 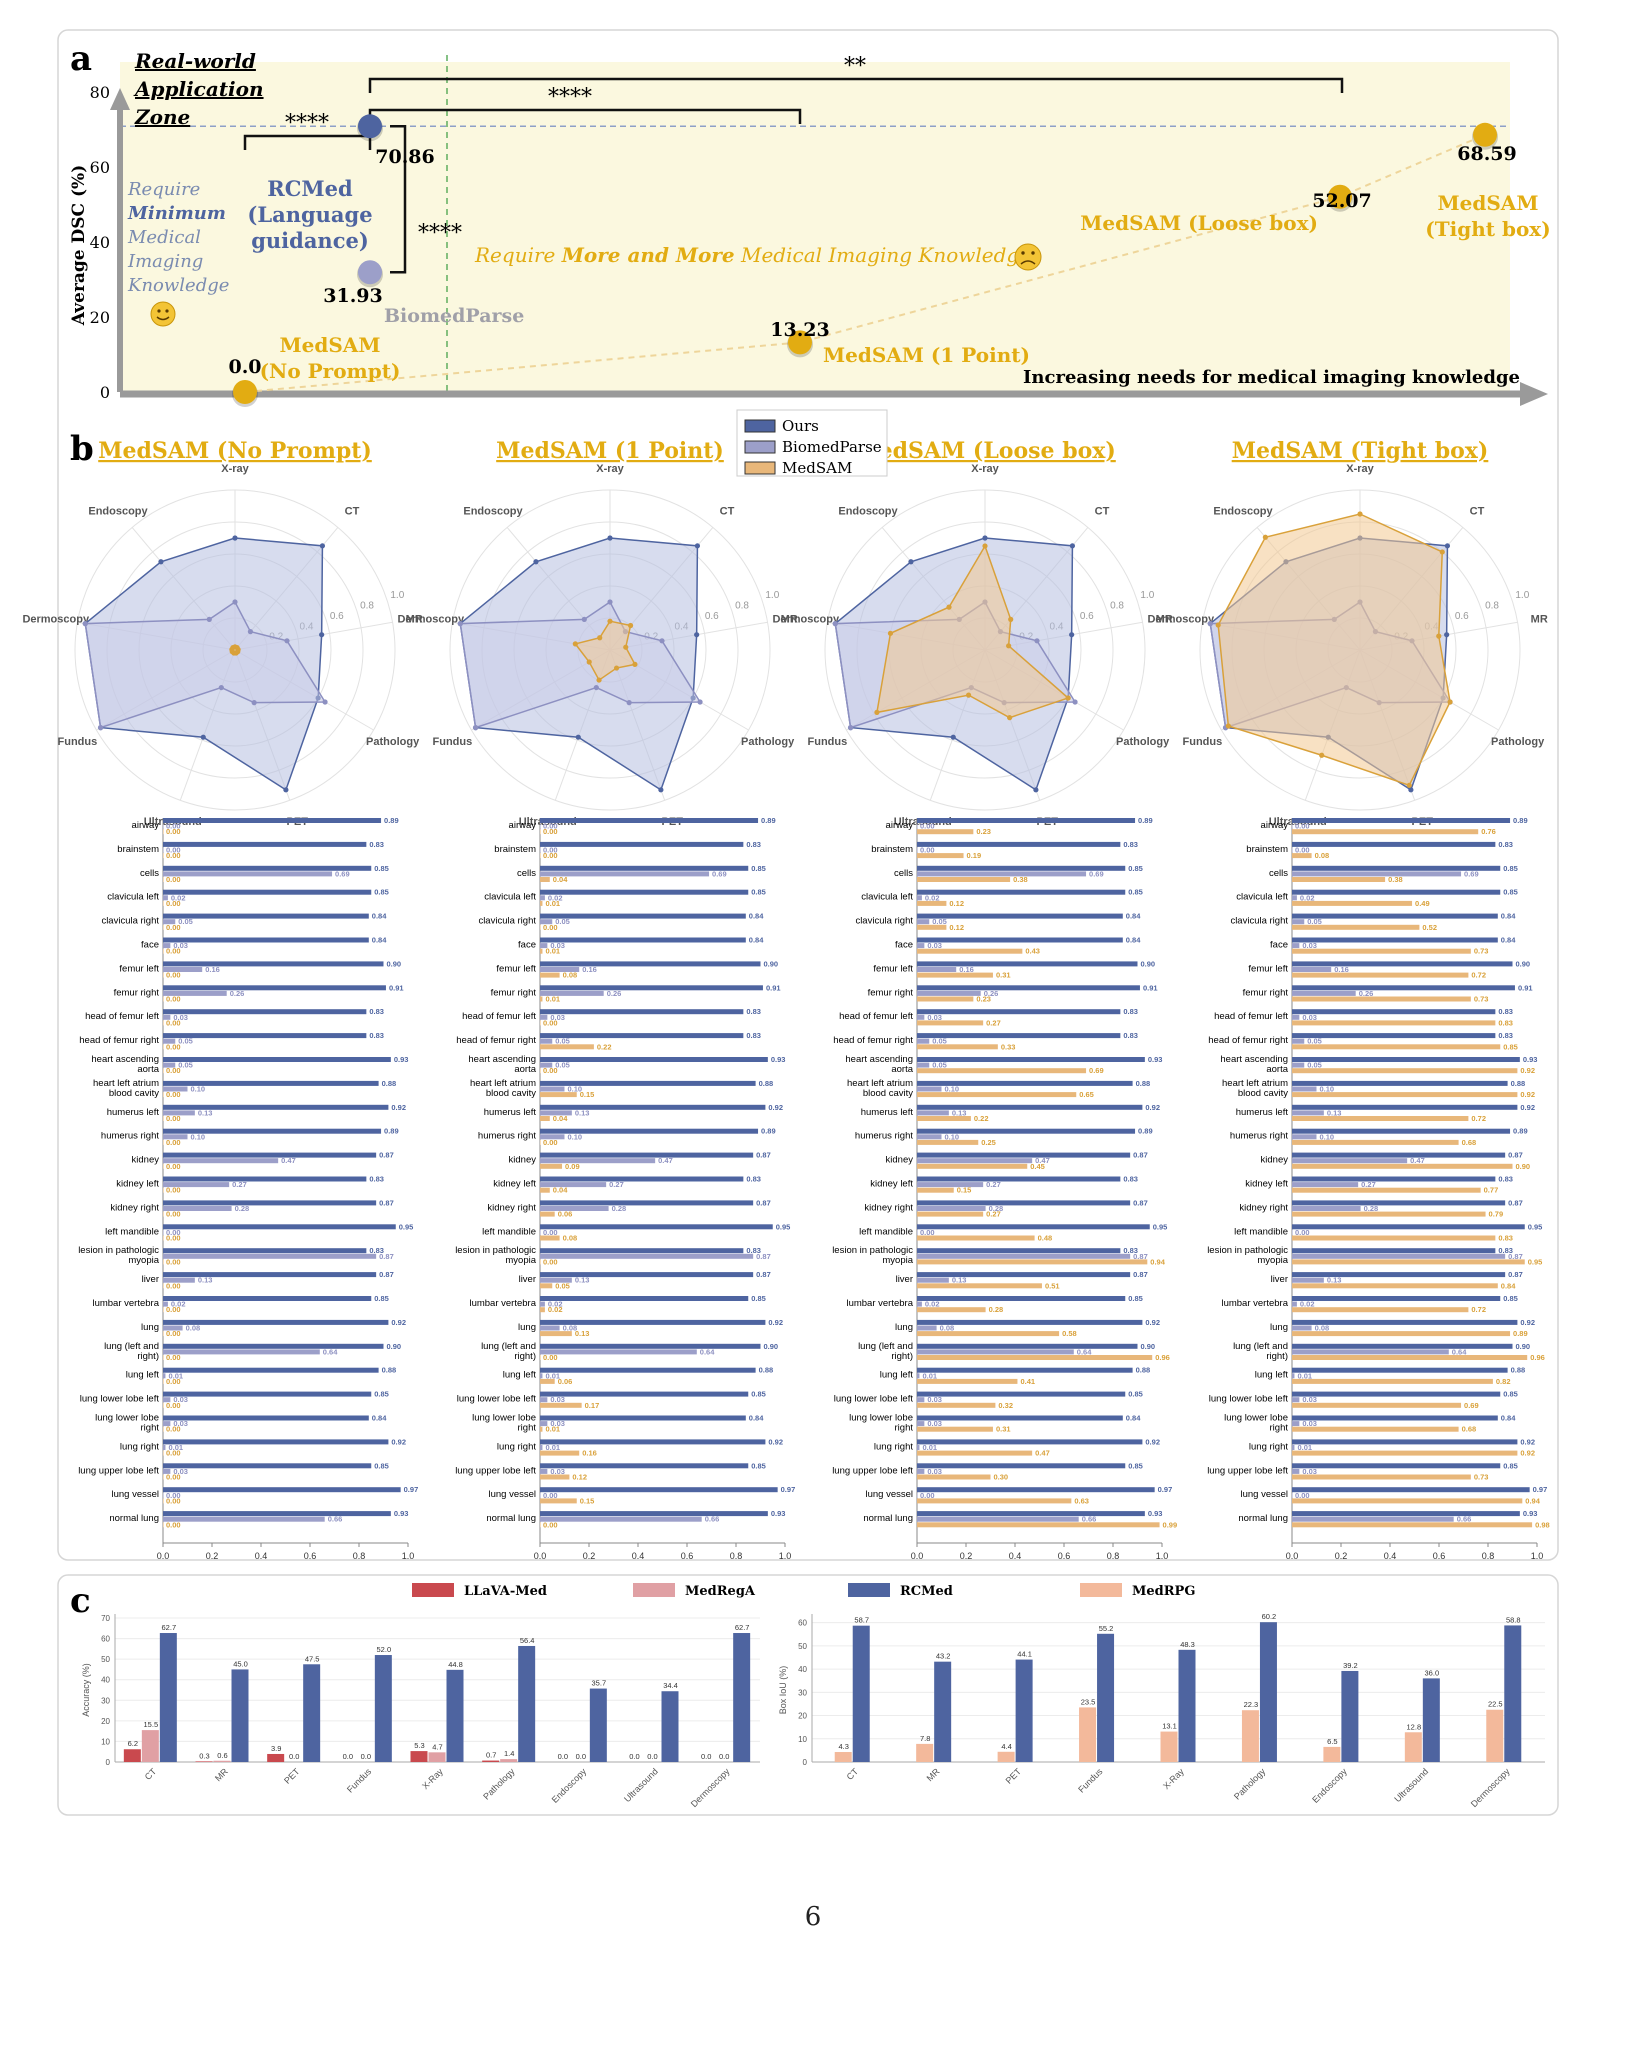 What do you see at coordinates (1322, 1328) in the screenshot?
I see `bar-value-label-biomedparse: 0.08` at bounding box center [1322, 1328].